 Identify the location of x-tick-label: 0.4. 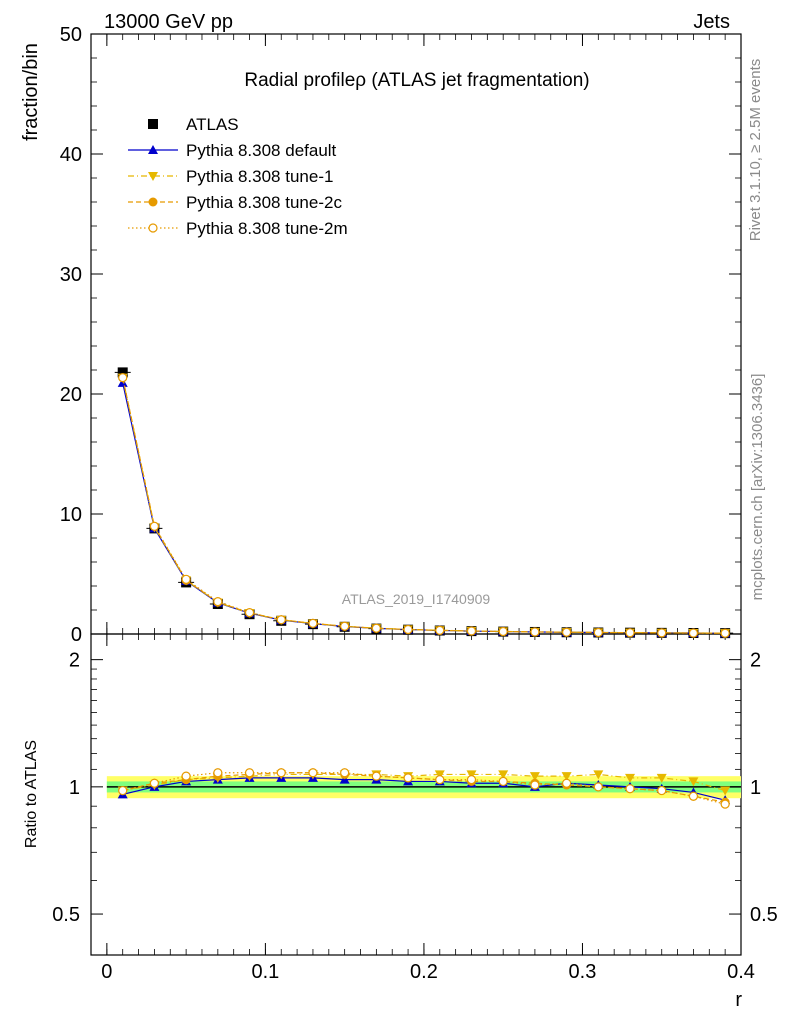
(741, 972).